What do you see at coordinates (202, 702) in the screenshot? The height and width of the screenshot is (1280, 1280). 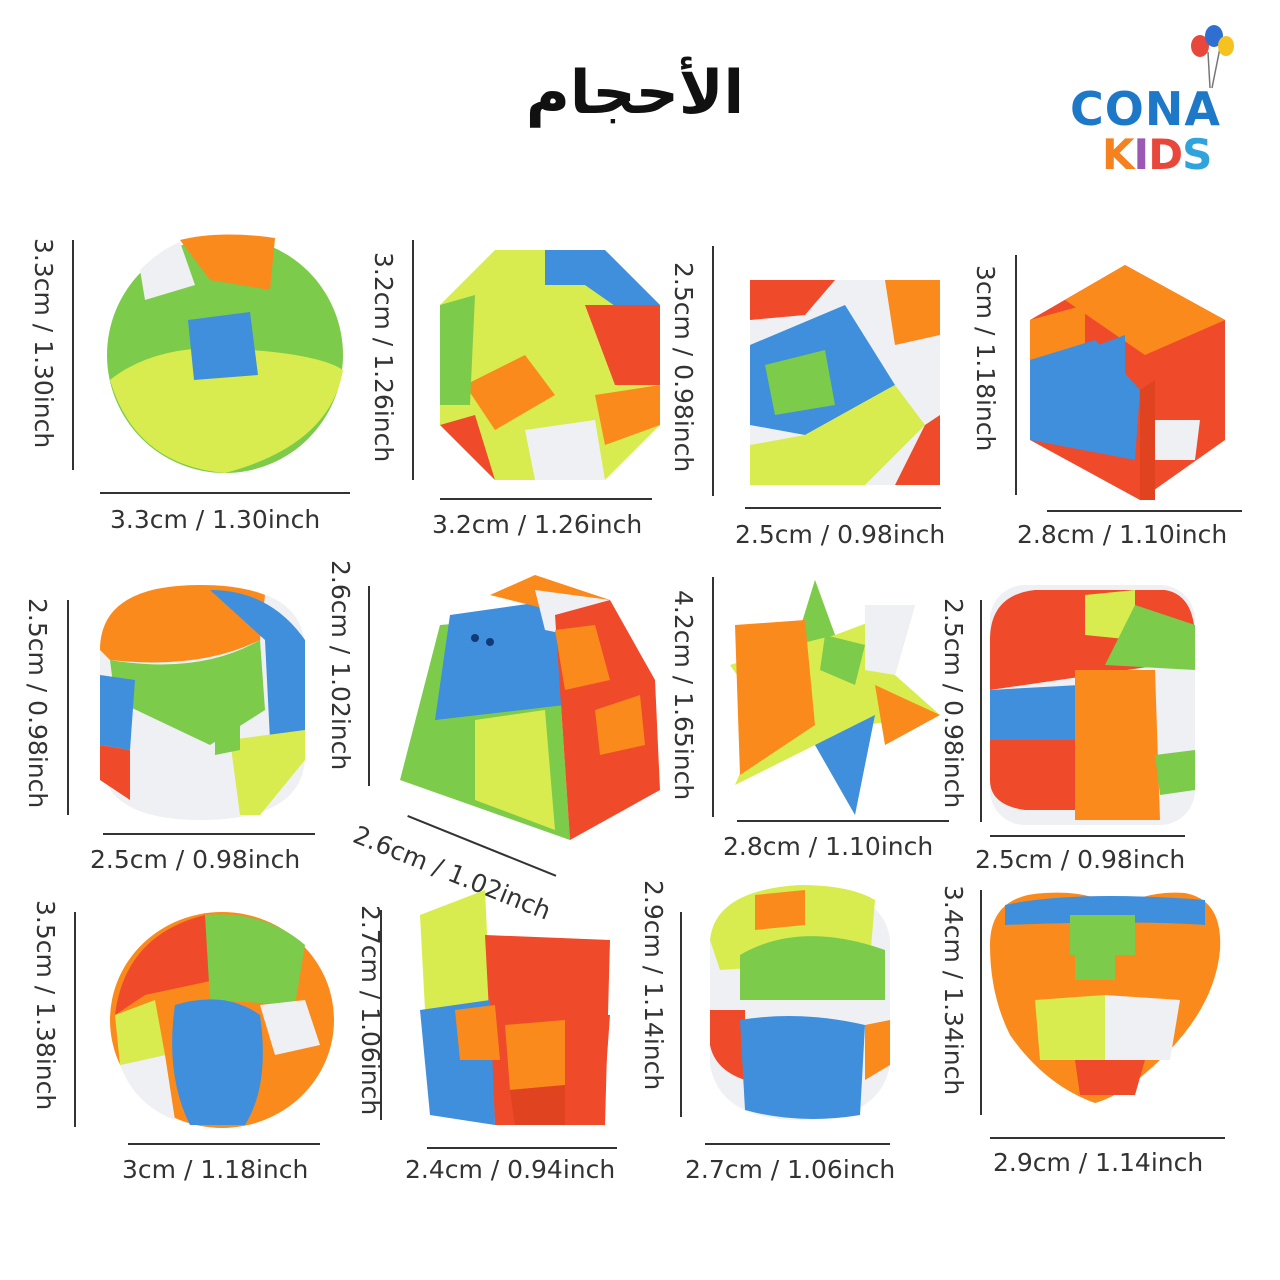 I see `cylinder-puzzle-image` at bounding box center [202, 702].